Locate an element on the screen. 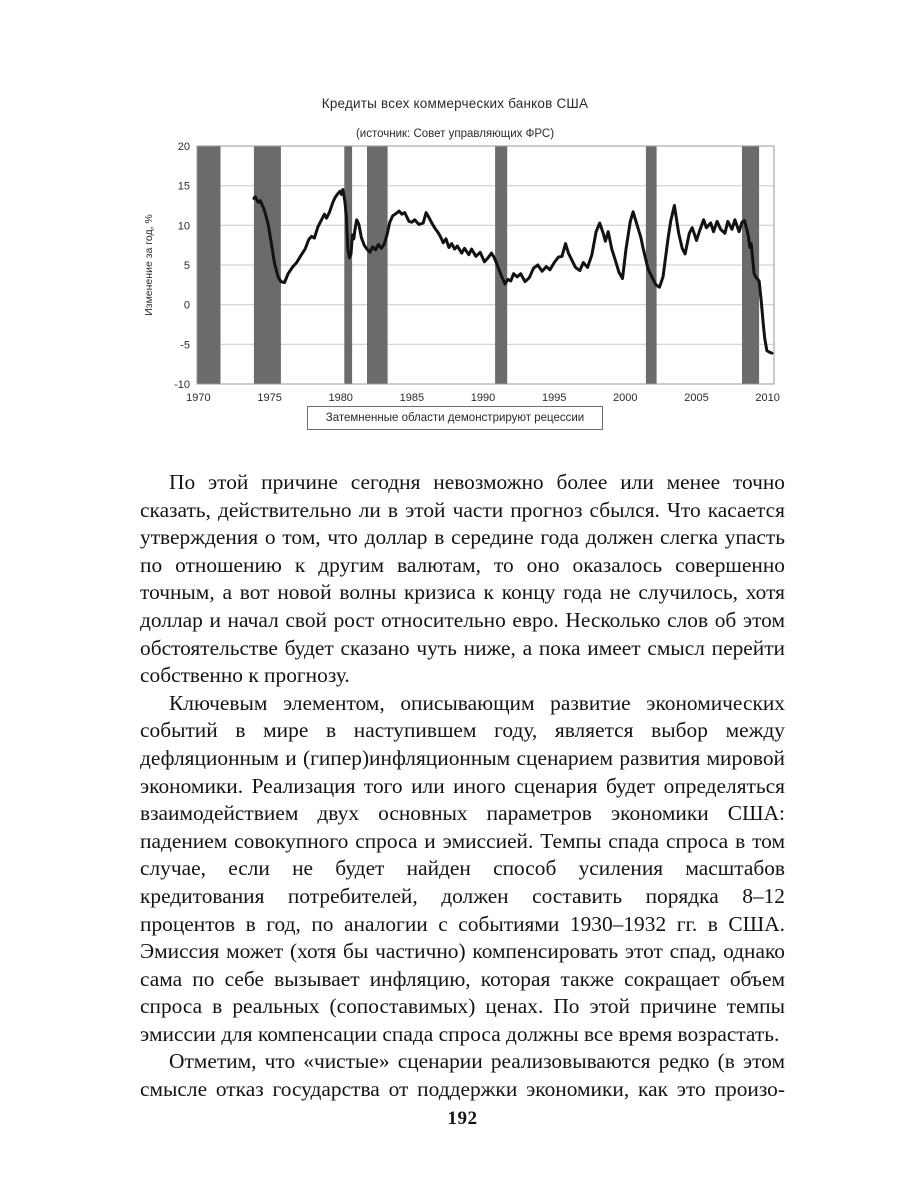 The height and width of the screenshot is (1200, 900). data-line is located at coordinates (513, 271).